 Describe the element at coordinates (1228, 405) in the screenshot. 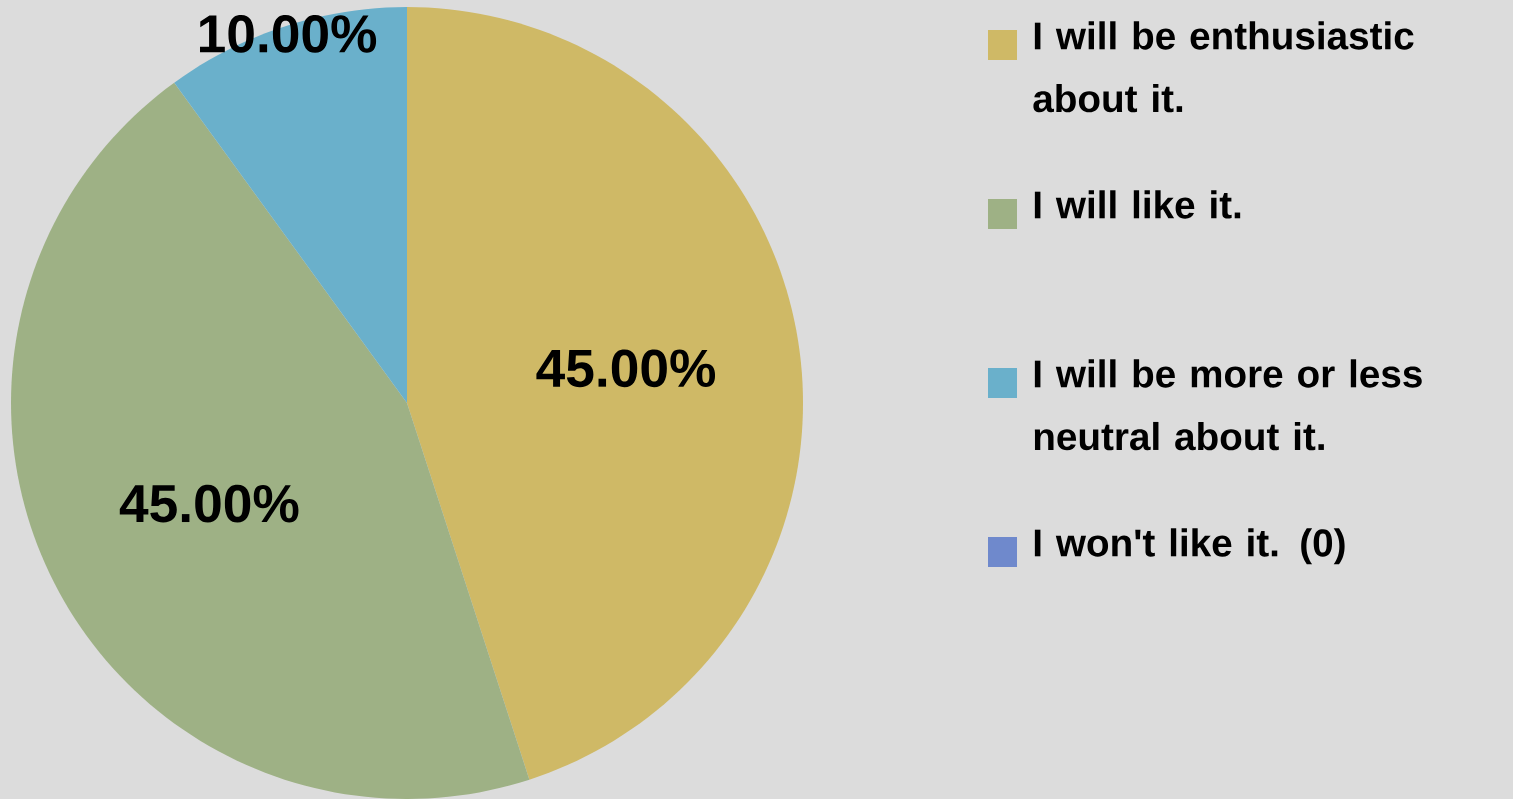

I see `legend-label: I will be more or less neutral about it.` at that location.